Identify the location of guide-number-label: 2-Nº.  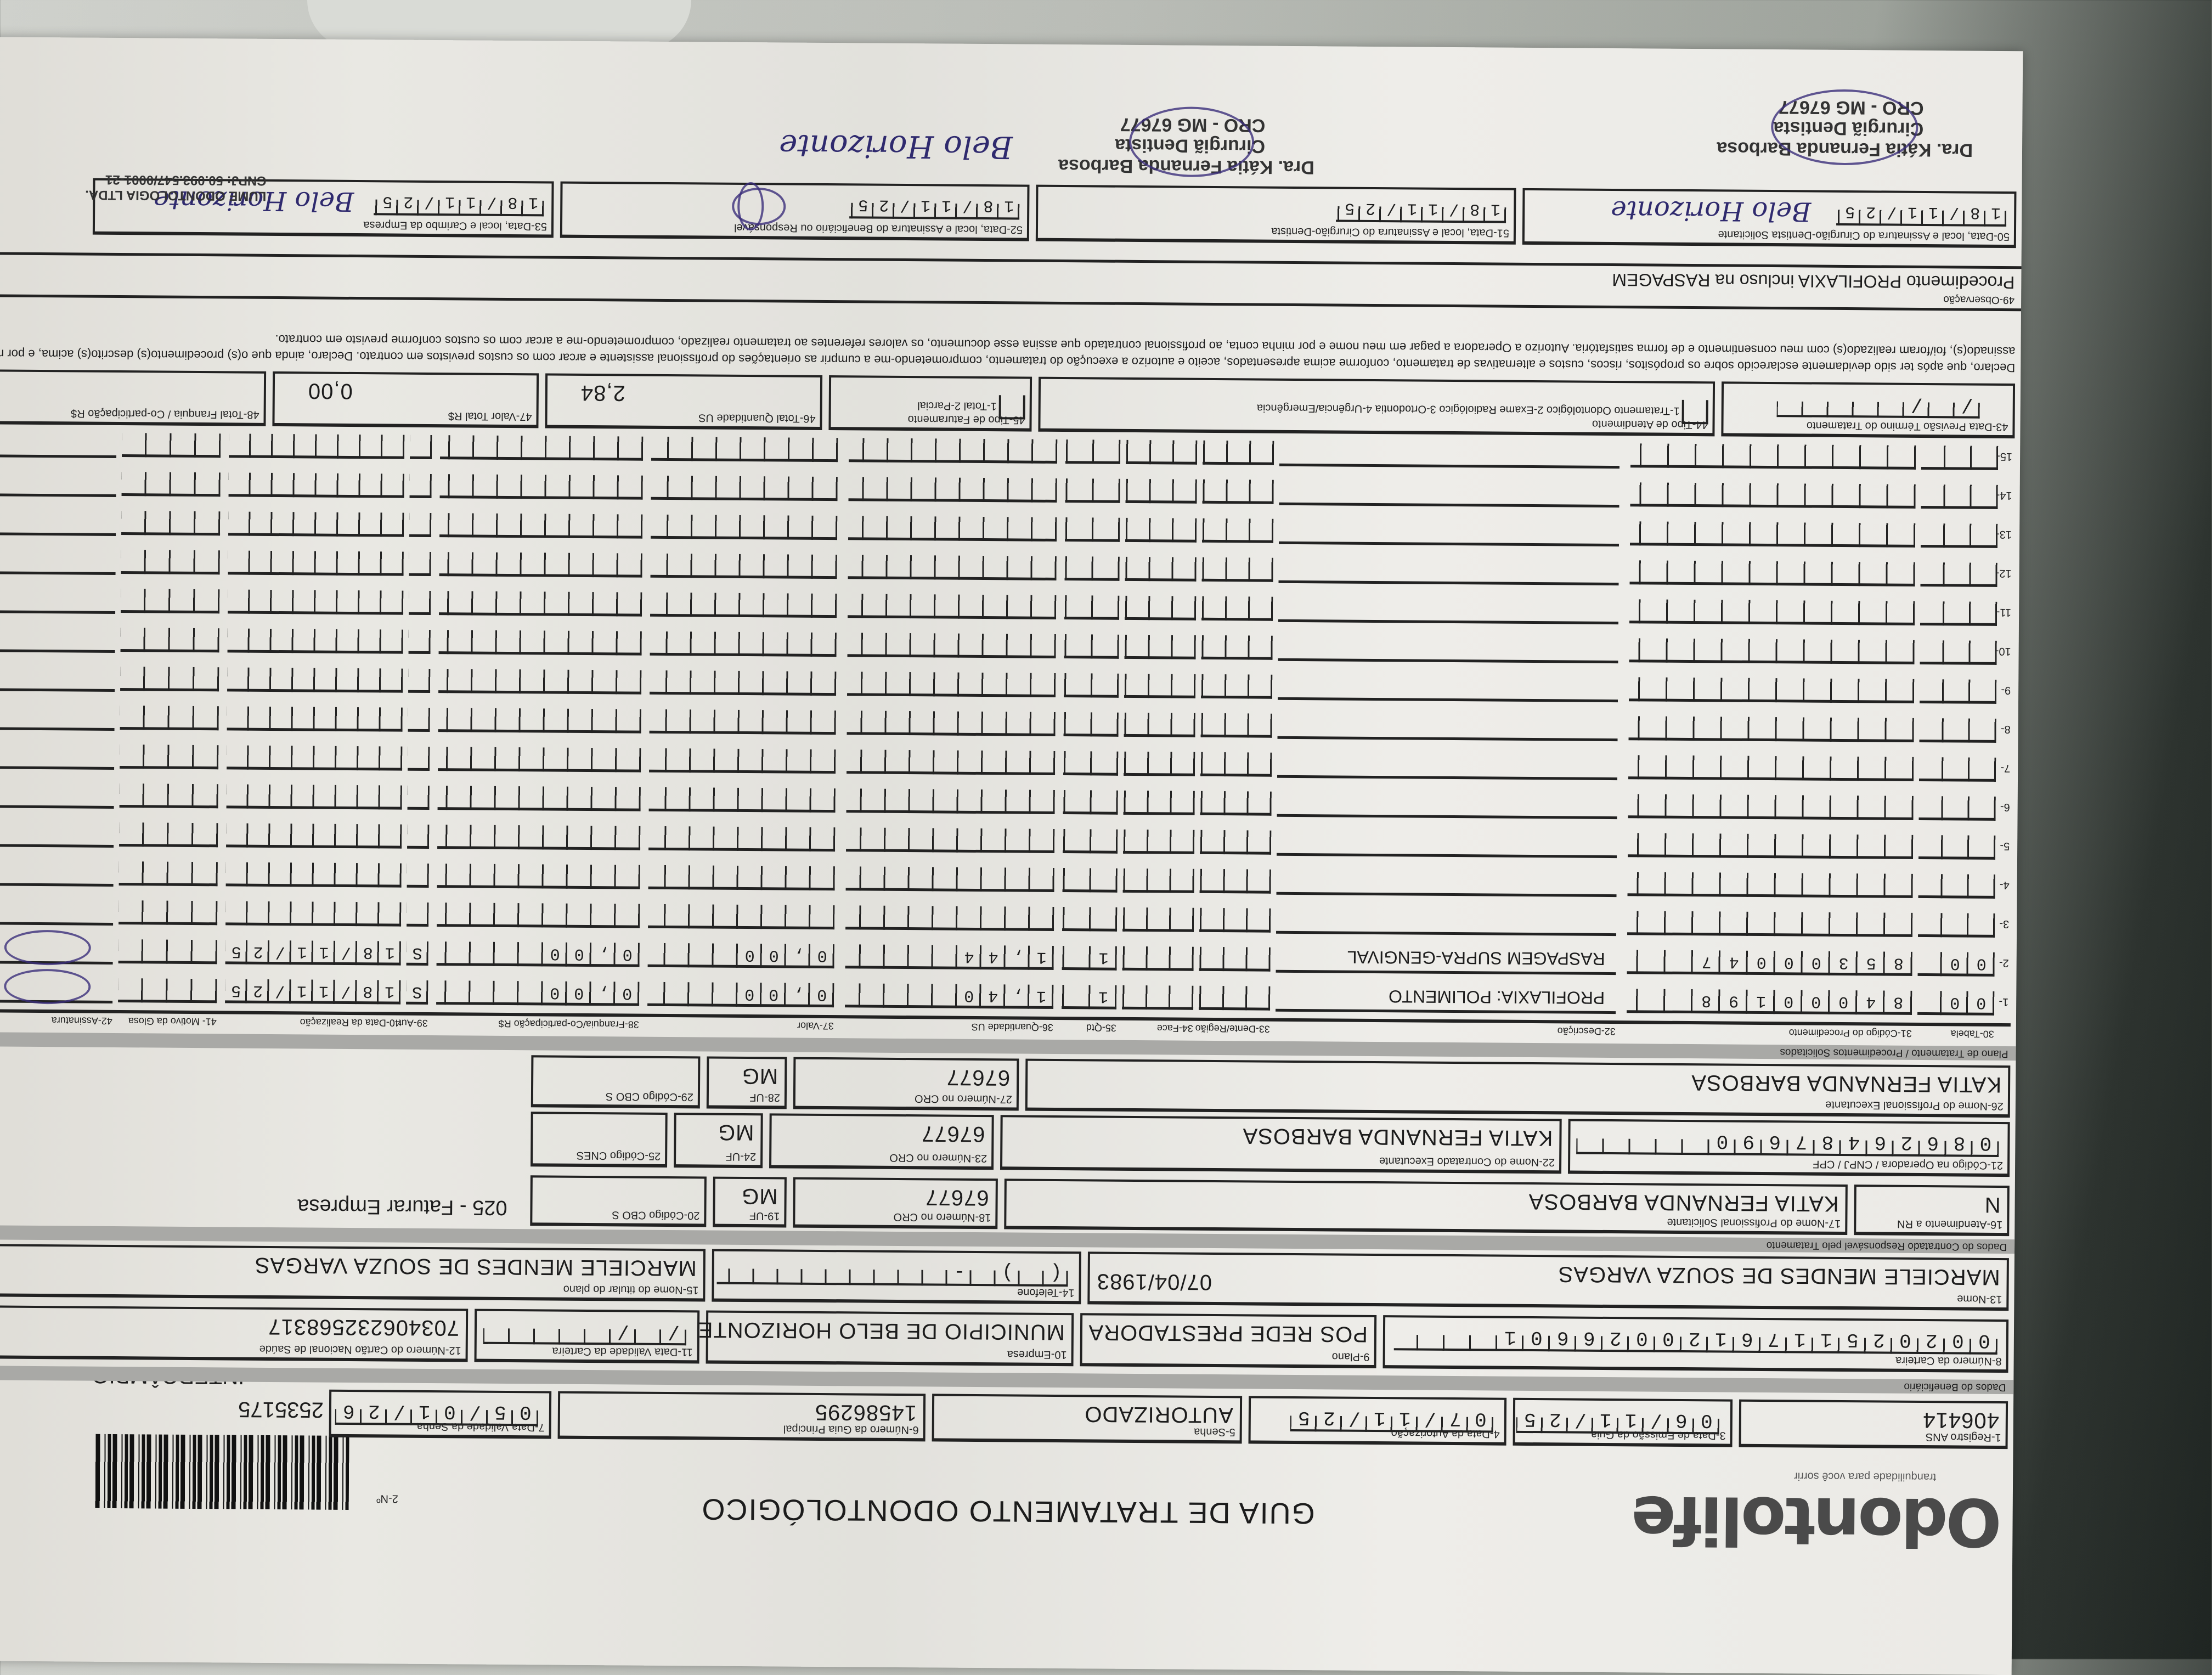
(387, 1499).